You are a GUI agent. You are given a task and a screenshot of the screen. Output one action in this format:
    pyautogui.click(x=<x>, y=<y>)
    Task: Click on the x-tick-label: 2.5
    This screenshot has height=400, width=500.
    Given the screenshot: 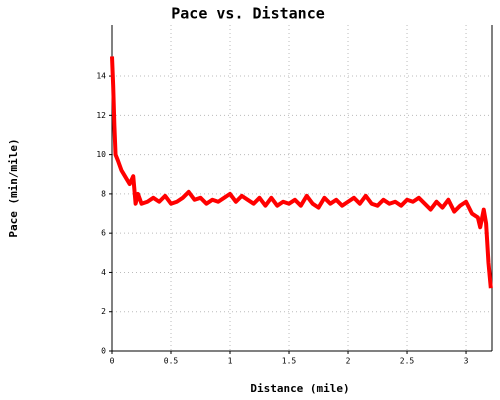 What is the action you would take?
    pyautogui.click(x=407, y=361)
    